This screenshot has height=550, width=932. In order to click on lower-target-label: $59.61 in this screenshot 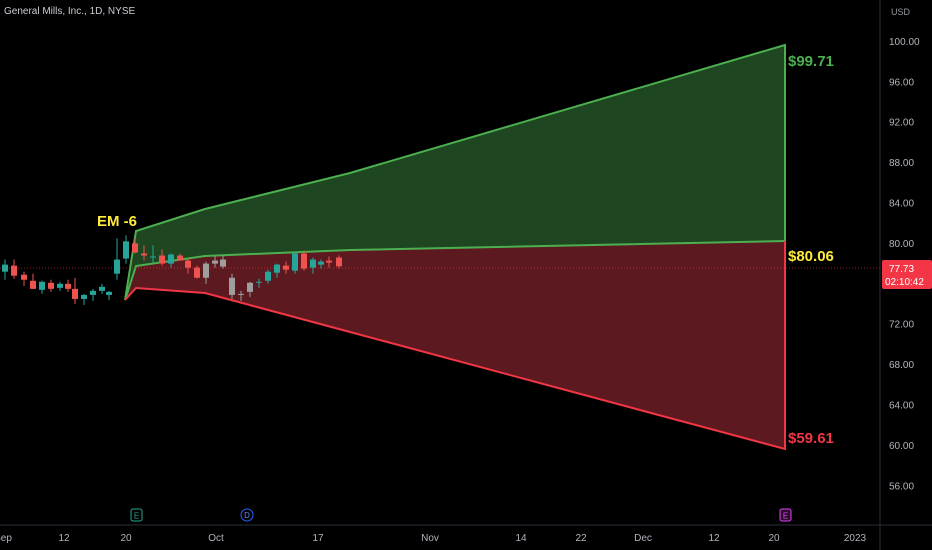, I will do `click(811, 438)`.